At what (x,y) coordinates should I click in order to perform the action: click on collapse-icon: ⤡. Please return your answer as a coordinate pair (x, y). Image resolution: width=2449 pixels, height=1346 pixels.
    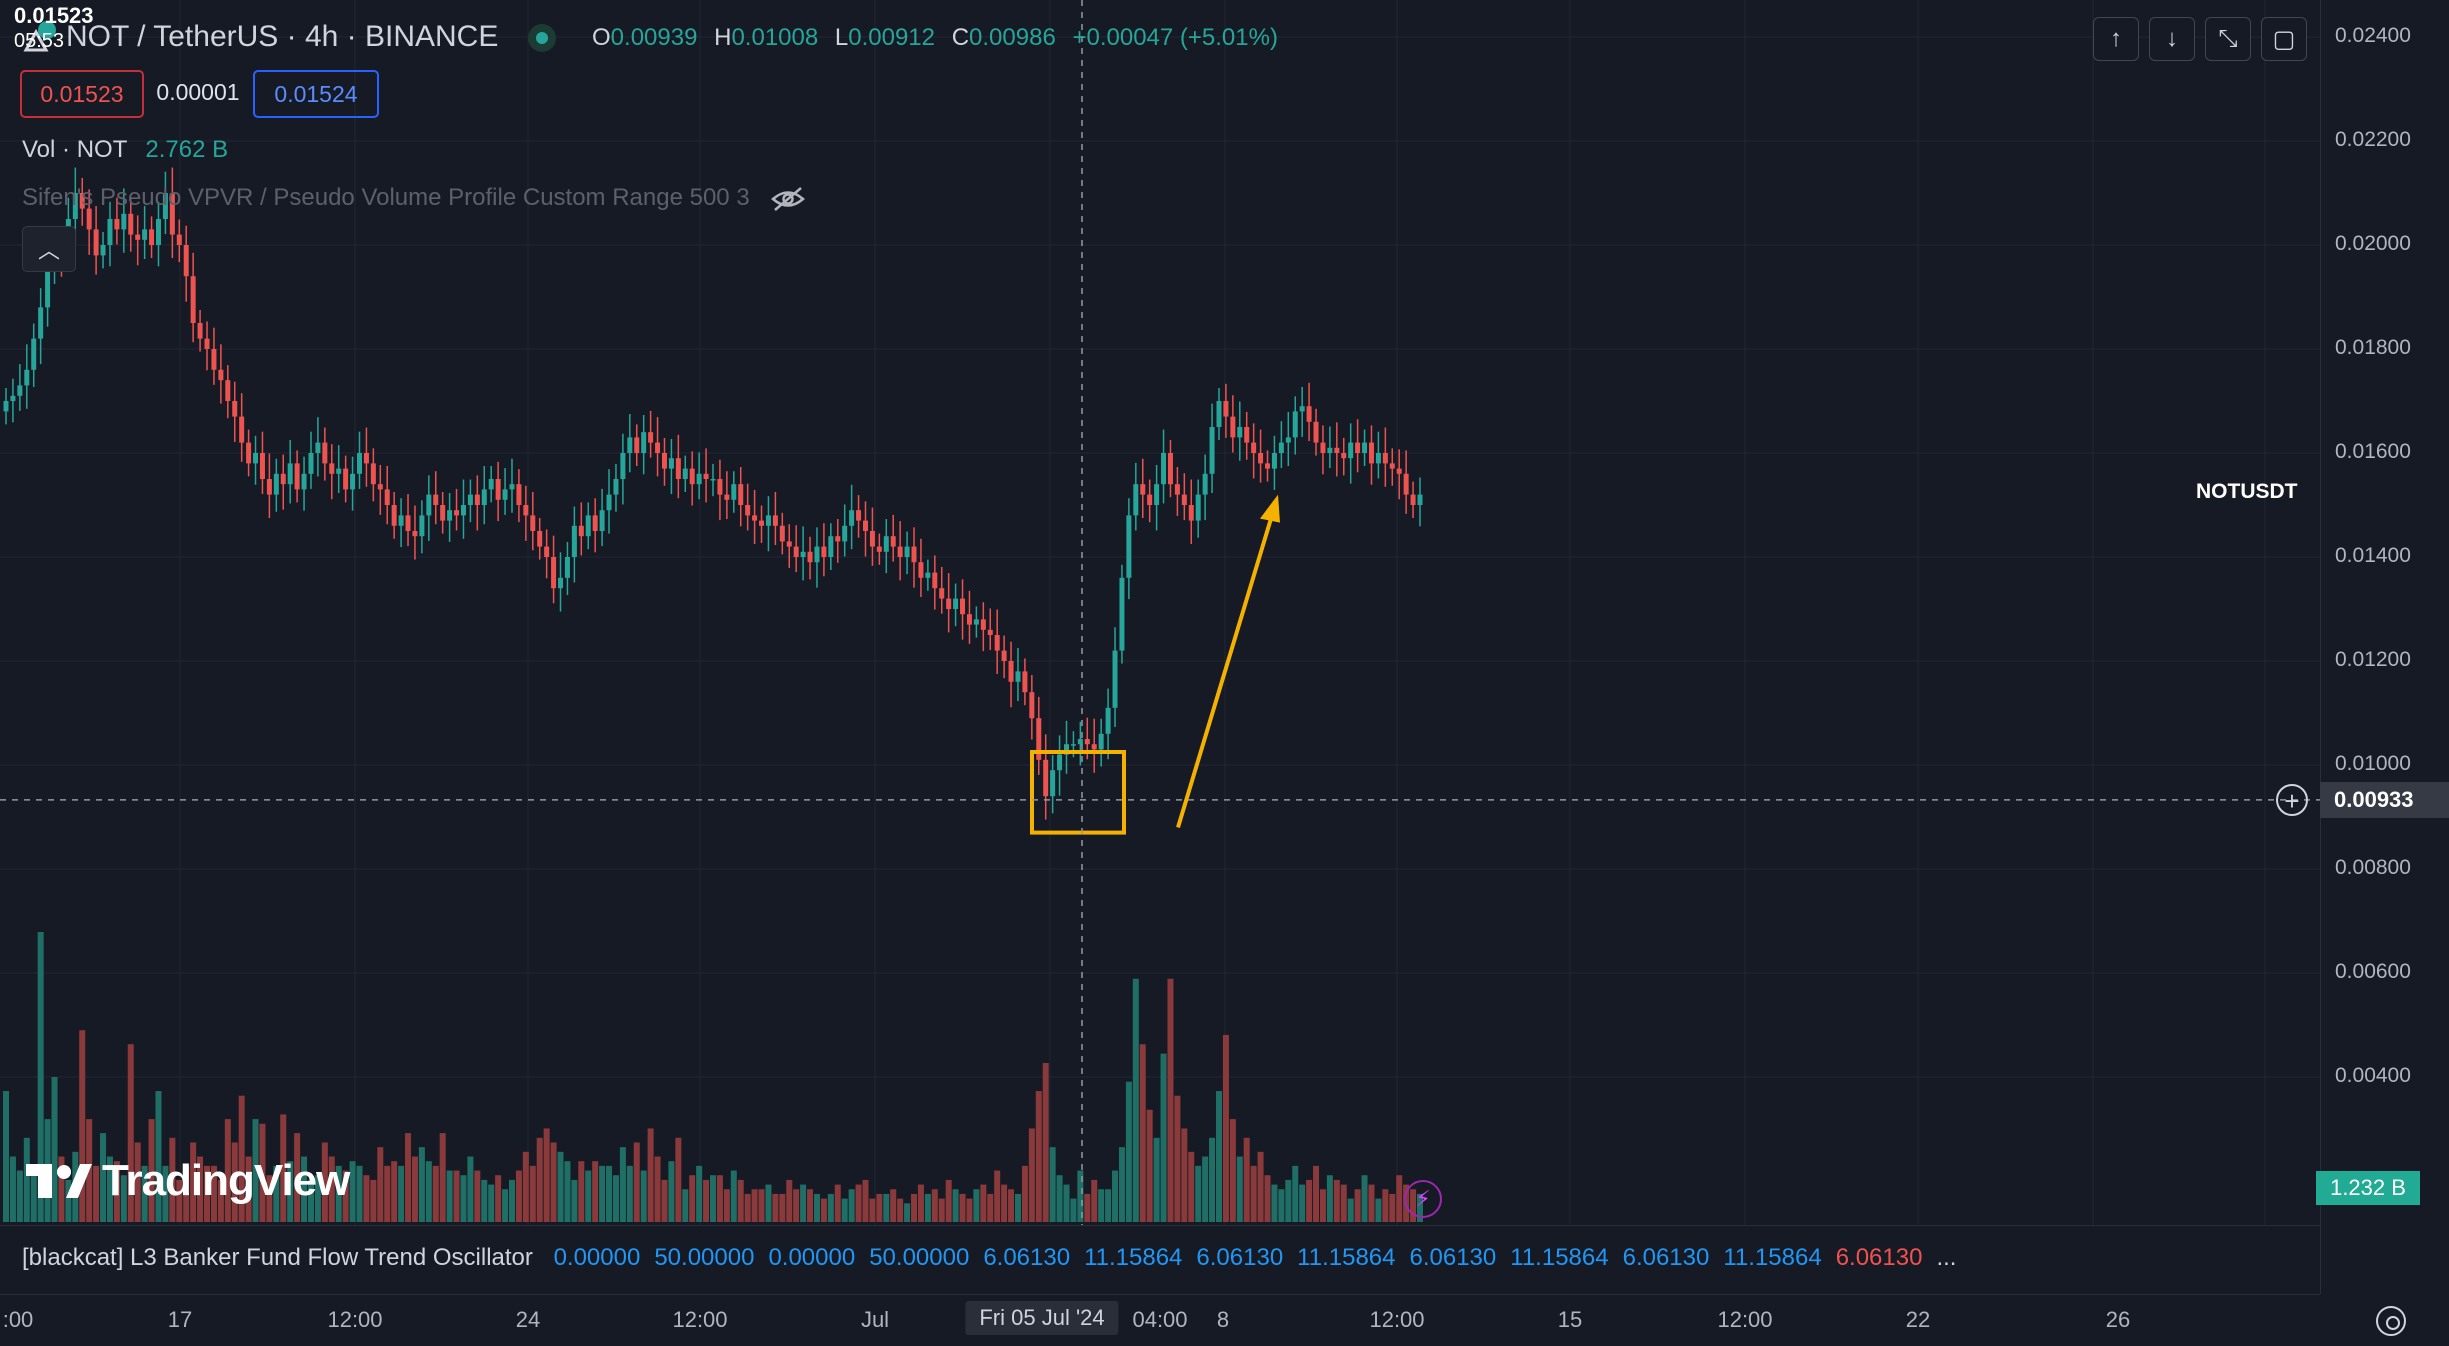
    Looking at the image, I should click on (2228, 38).